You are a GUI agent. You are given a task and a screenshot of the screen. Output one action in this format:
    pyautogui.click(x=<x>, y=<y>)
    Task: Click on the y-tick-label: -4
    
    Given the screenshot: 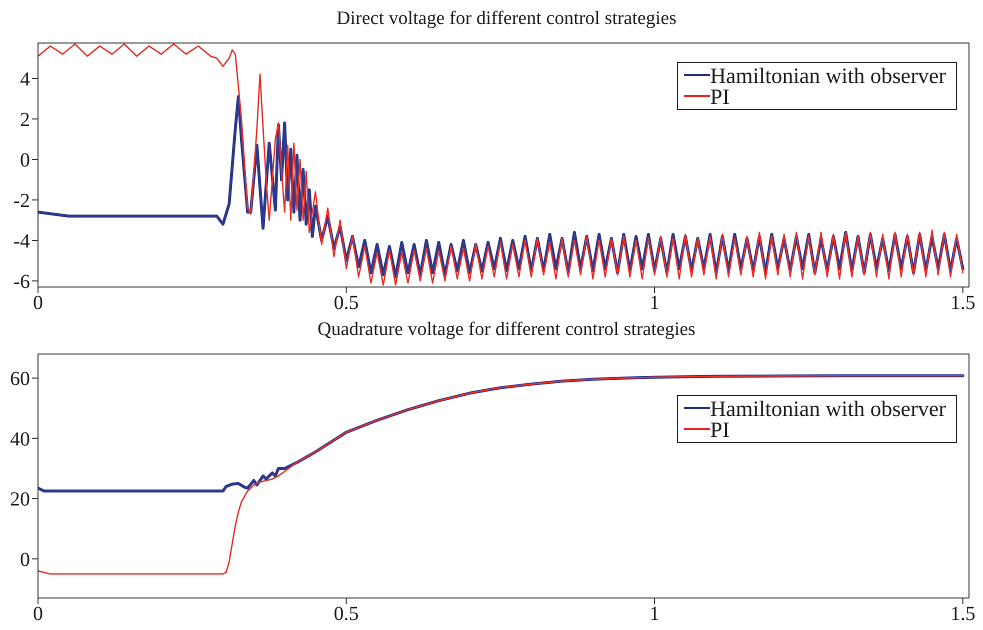 What is the action you would take?
    pyautogui.click(x=21, y=241)
    